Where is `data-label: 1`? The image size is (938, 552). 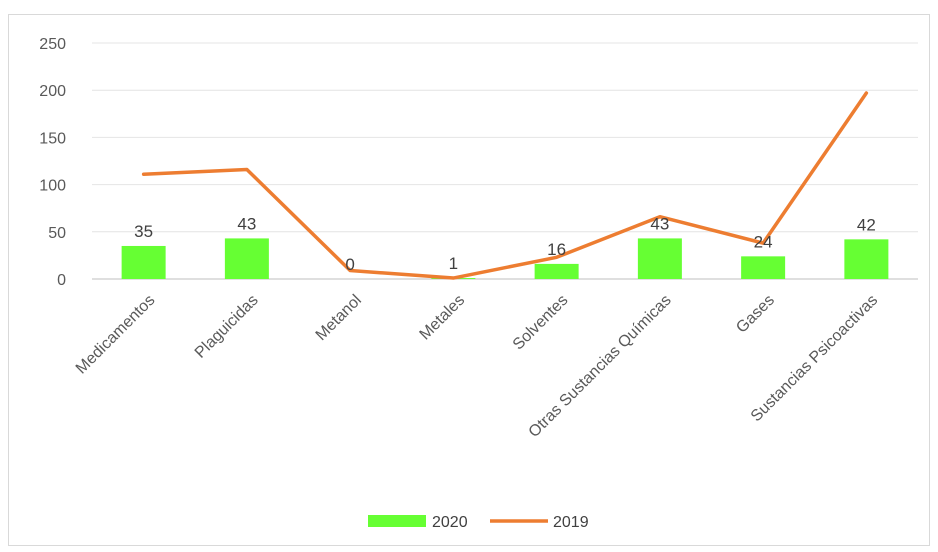
data-label: 1 is located at coordinates (453, 263).